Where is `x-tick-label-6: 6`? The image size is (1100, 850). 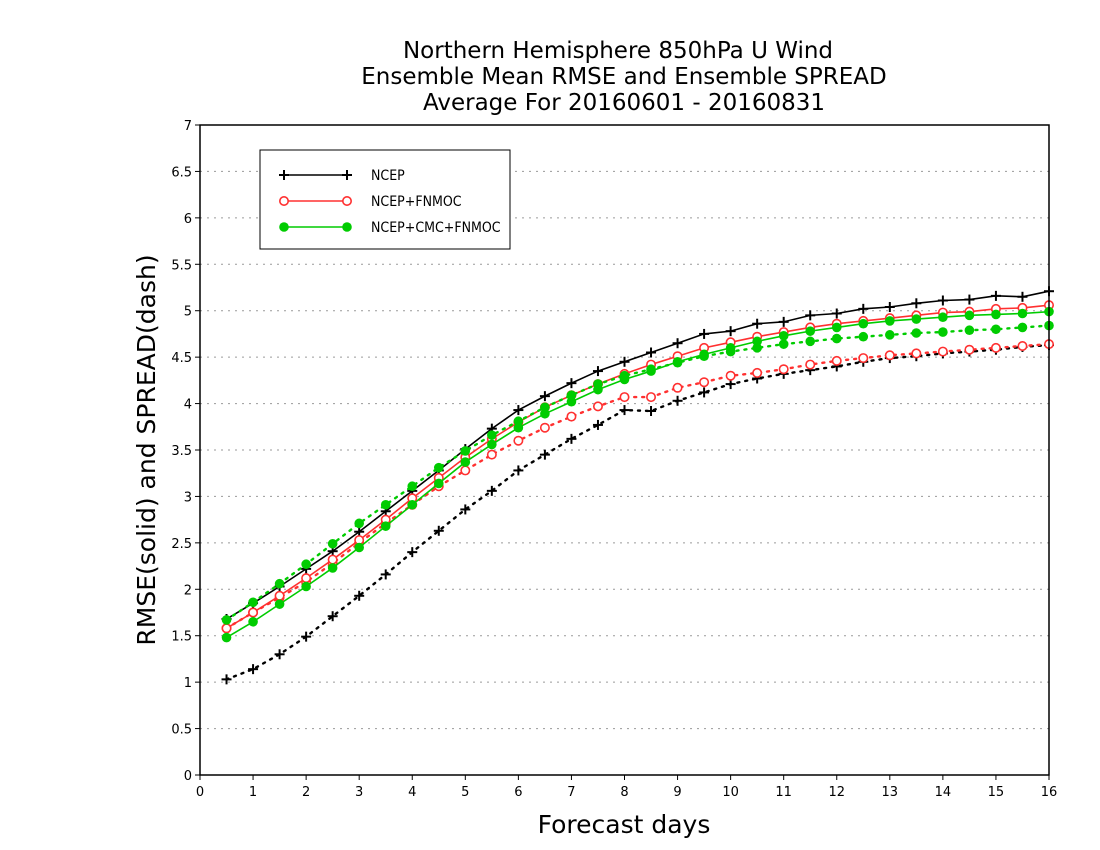
x-tick-label-6: 6 is located at coordinates (518, 792).